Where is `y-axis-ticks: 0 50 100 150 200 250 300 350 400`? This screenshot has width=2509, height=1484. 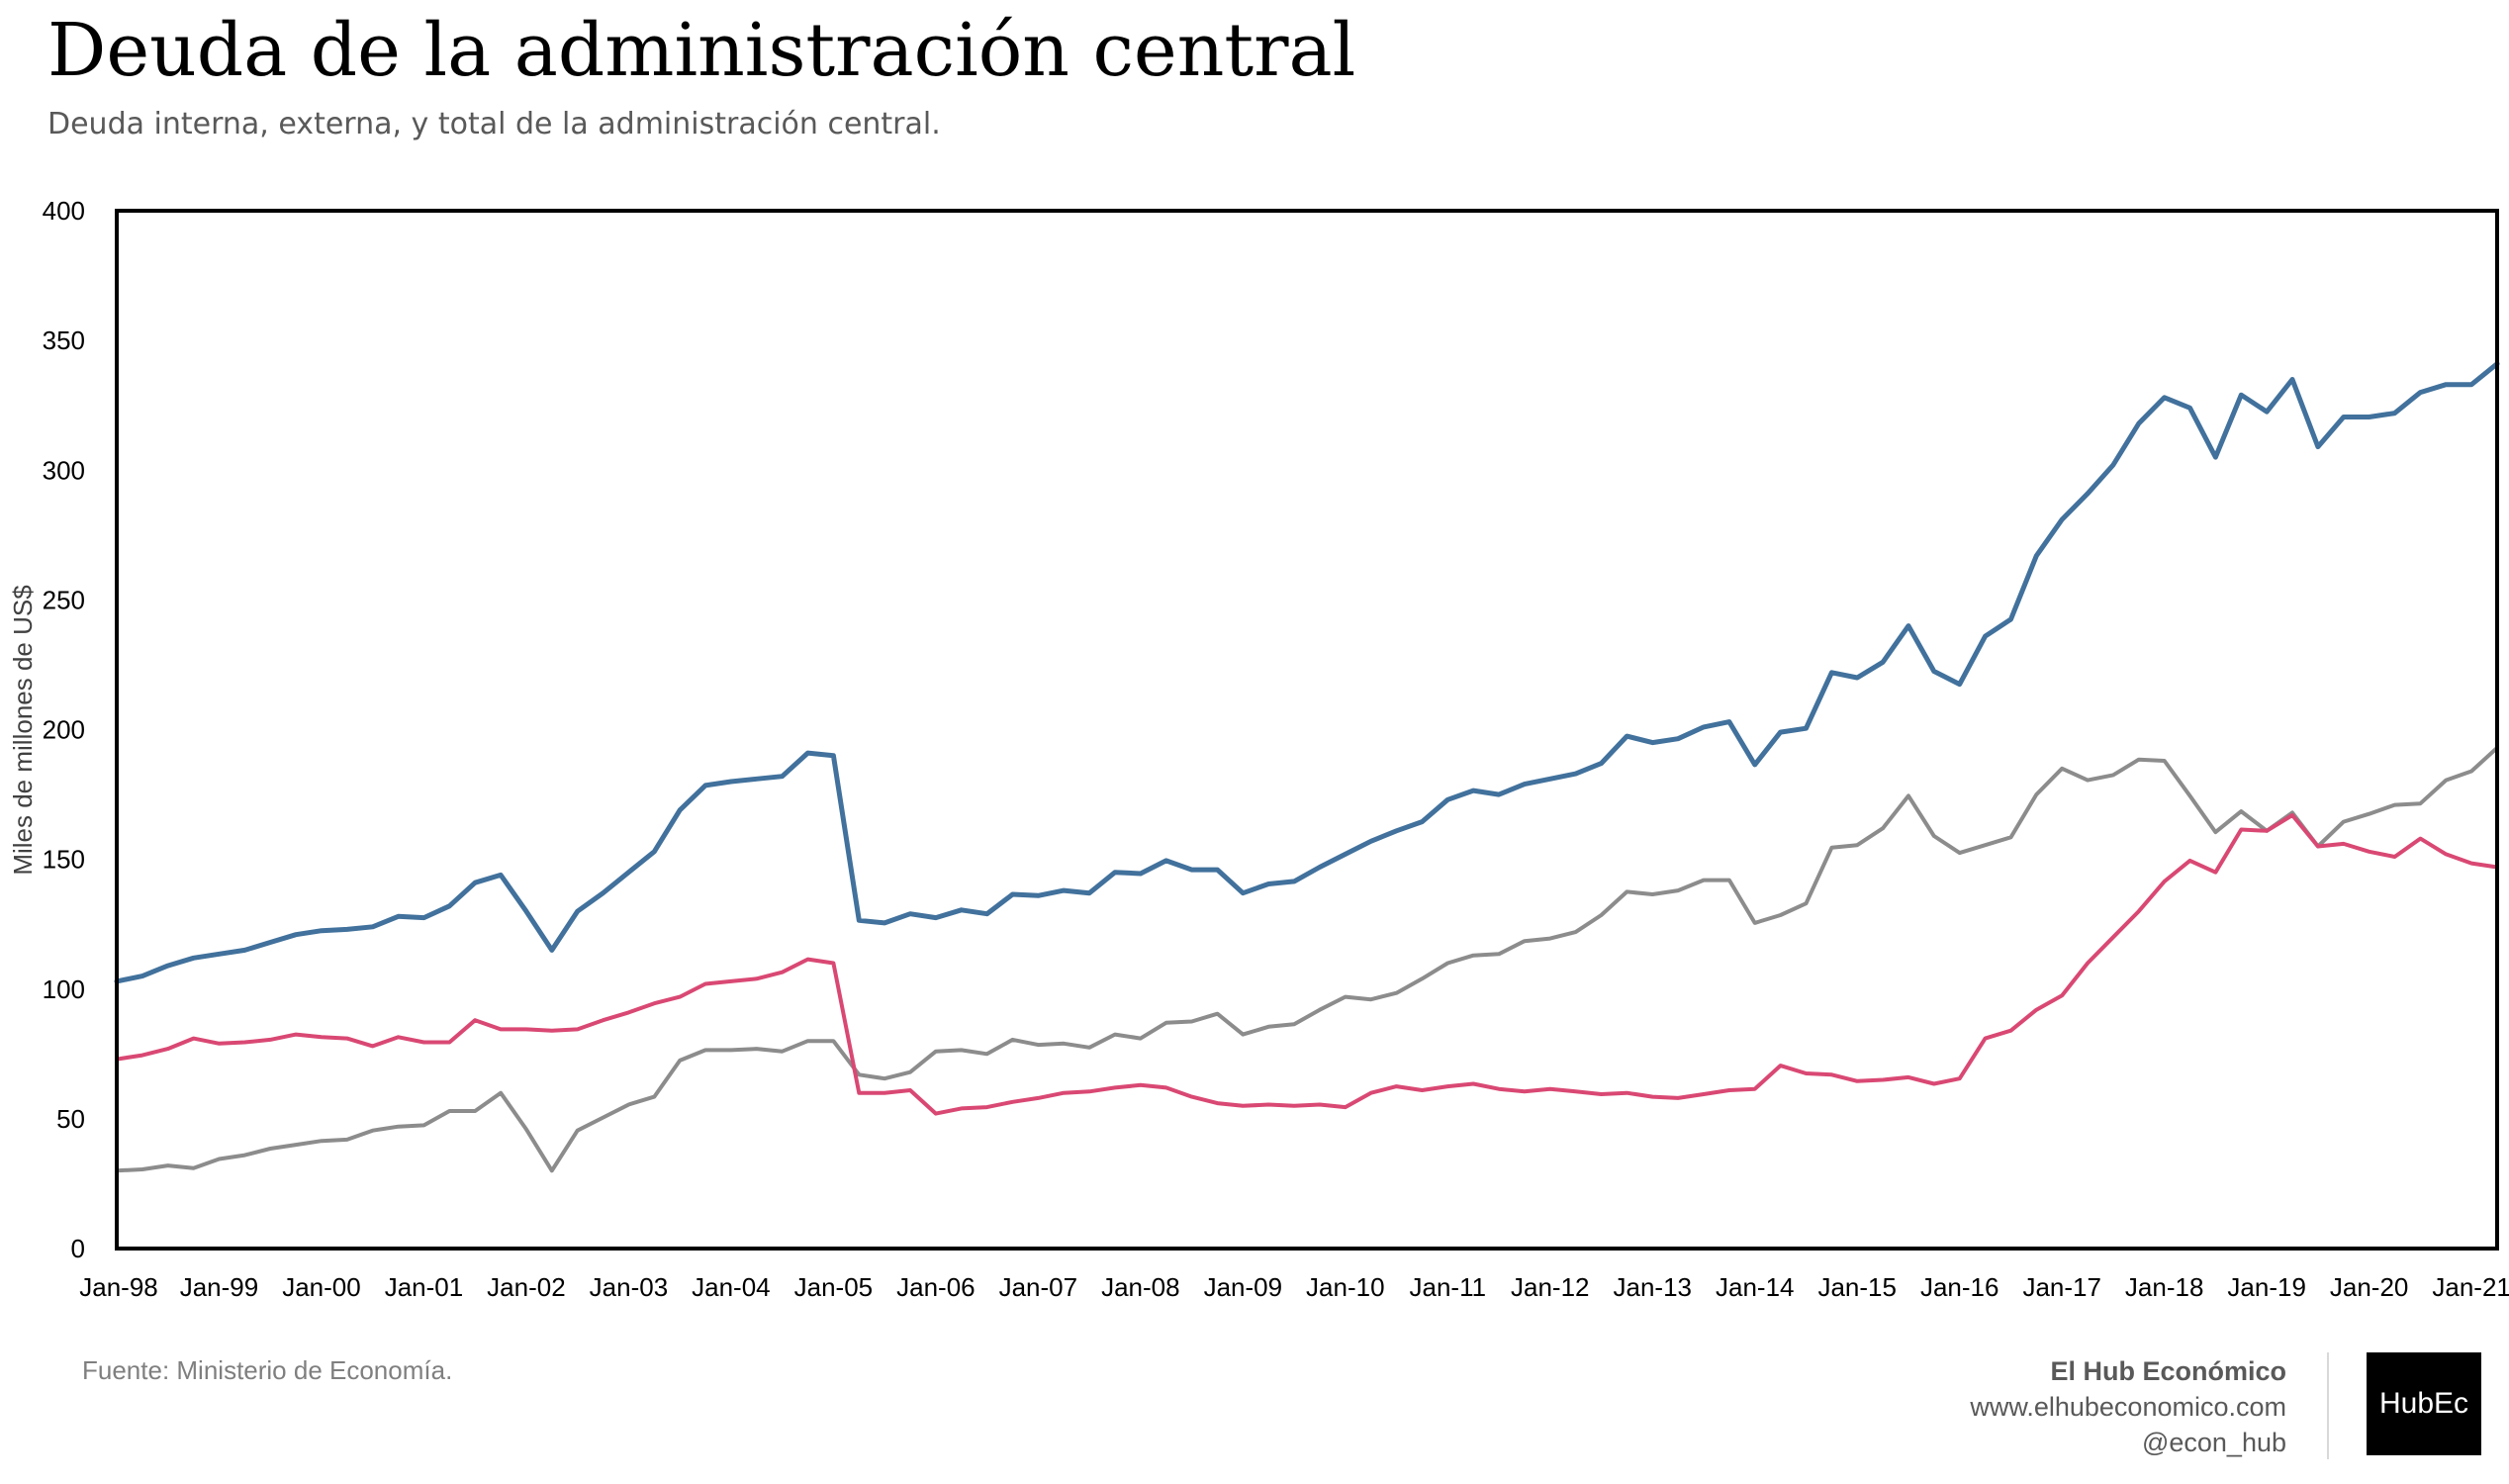
y-axis-ticks: 0 50 100 150 200 250 300 350 400 is located at coordinates (64, 729).